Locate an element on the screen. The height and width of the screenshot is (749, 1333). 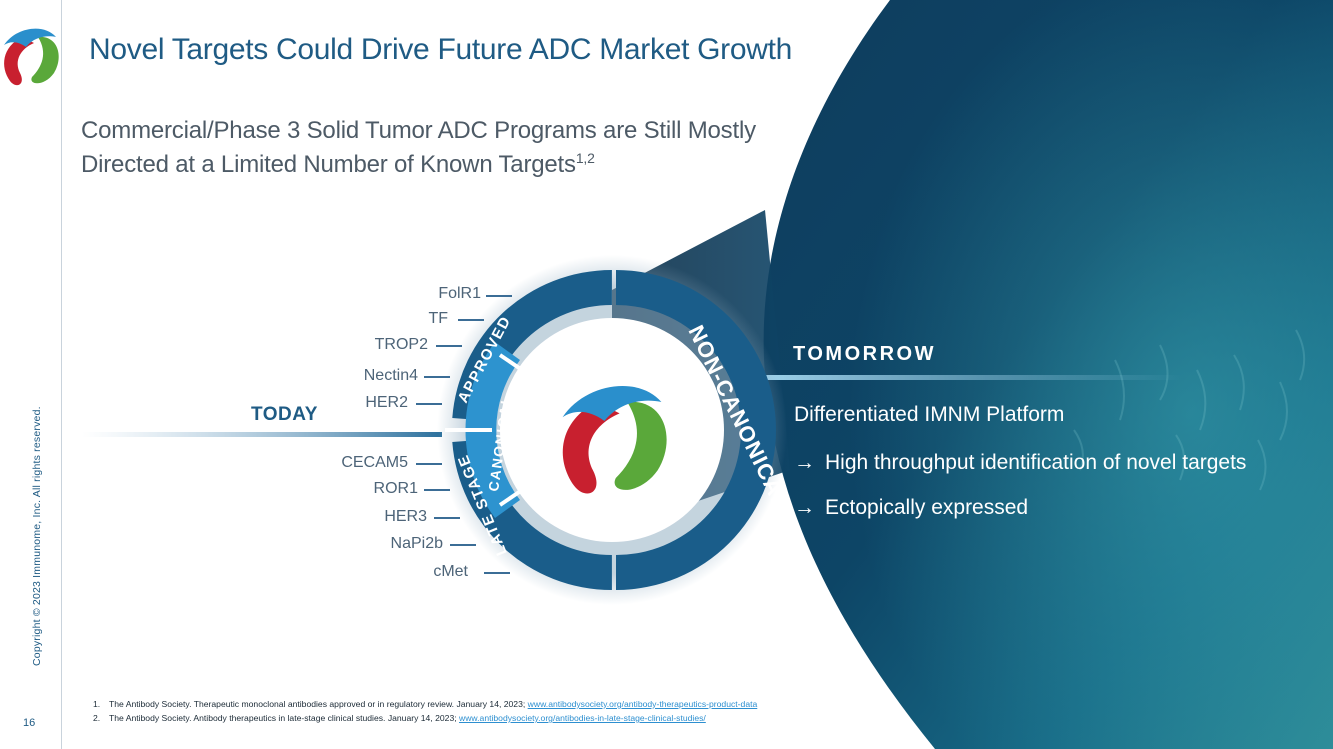
late-stage-target: NaPi2b is located at coordinates (416, 543).